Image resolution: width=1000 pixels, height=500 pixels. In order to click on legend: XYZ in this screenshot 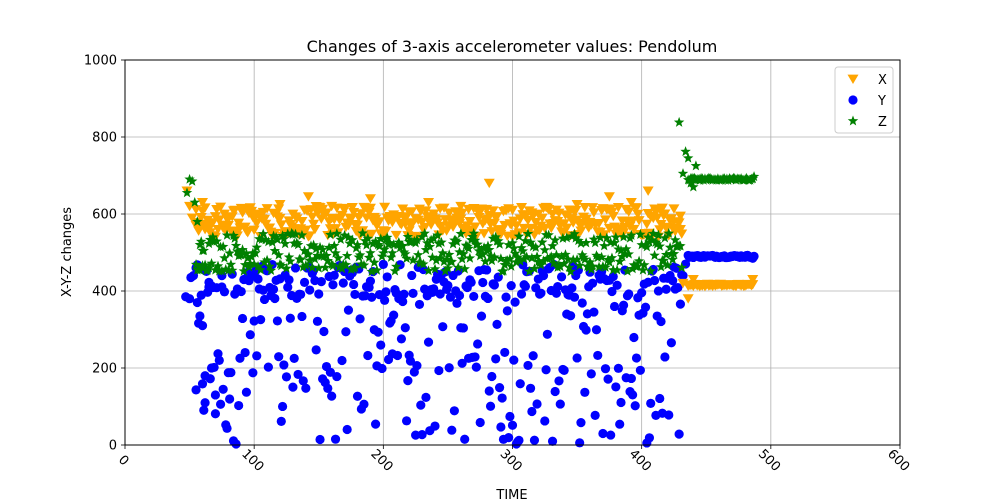, I will do `click(864, 100)`.